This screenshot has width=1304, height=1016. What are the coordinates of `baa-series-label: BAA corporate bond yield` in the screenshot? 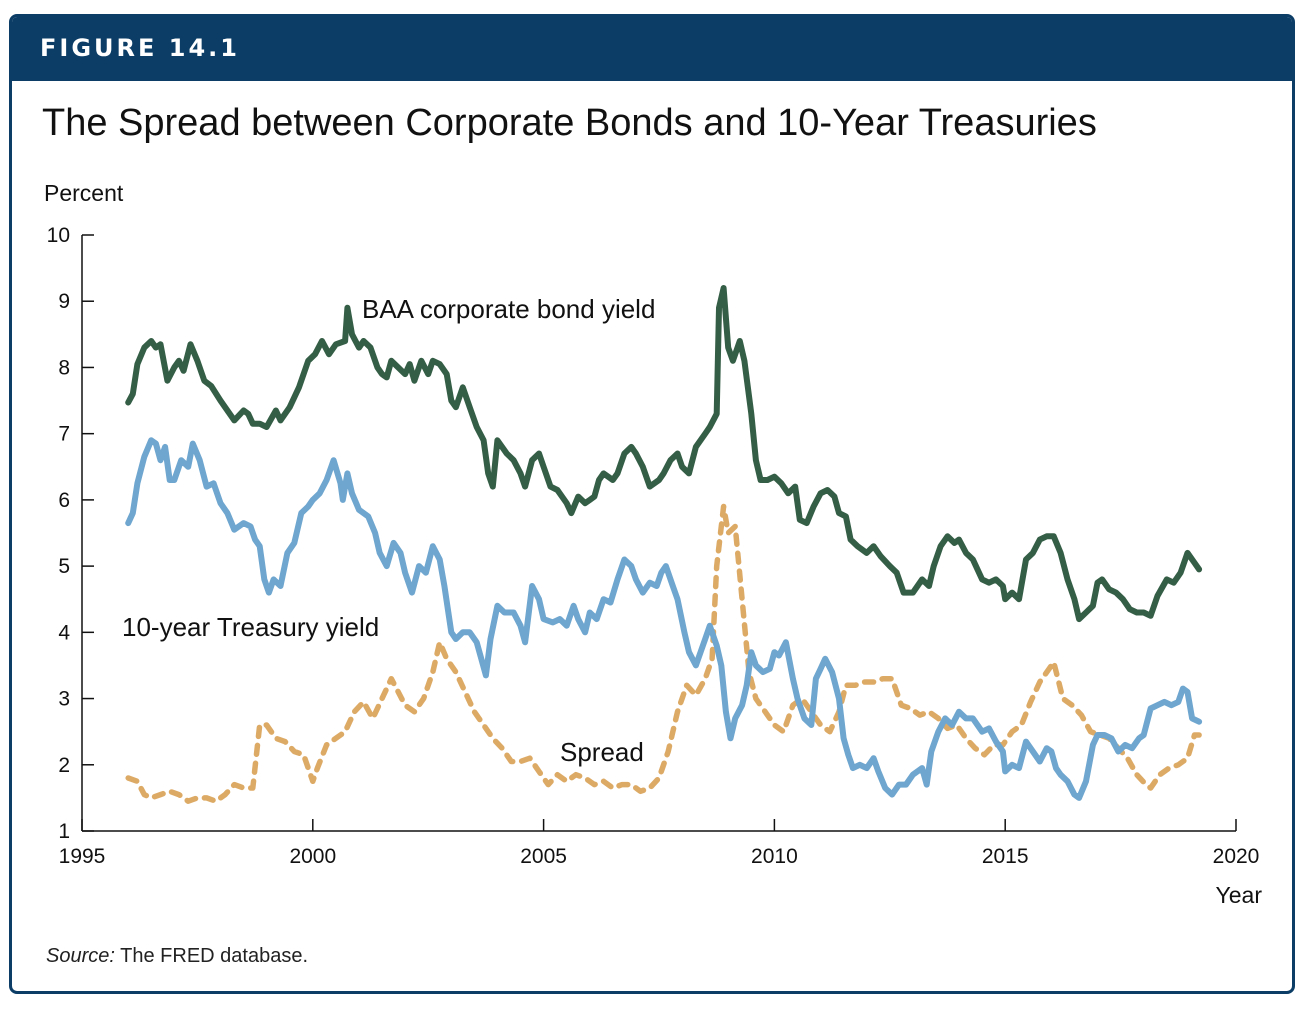 It's located at (508, 309).